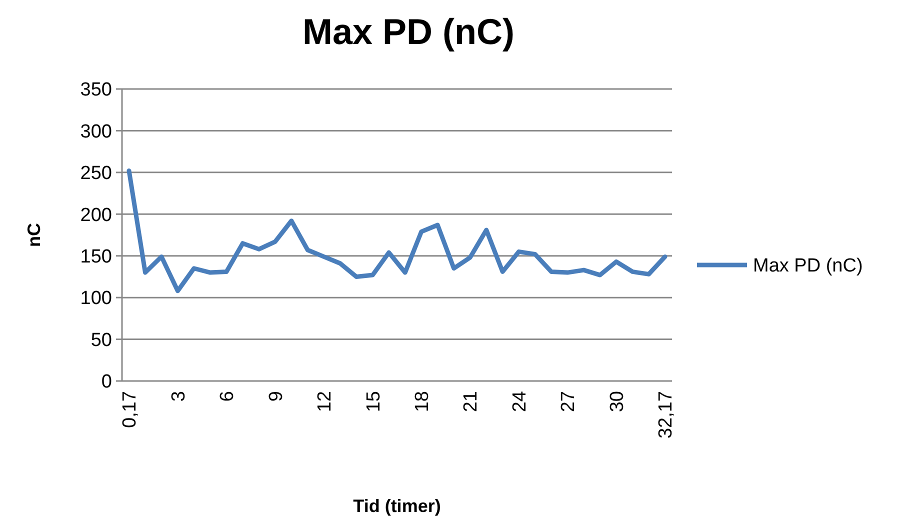  What do you see at coordinates (373, 401) in the screenshot?
I see `x-tick-label: 15` at bounding box center [373, 401].